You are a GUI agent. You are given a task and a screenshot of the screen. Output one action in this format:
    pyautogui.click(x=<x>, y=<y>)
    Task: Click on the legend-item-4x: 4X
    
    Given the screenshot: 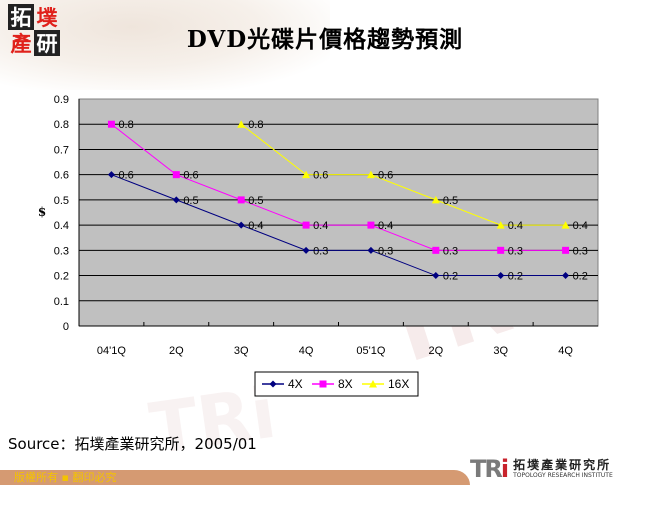 What is the action you would take?
    pyautogui.click(x=282, y=384)
    